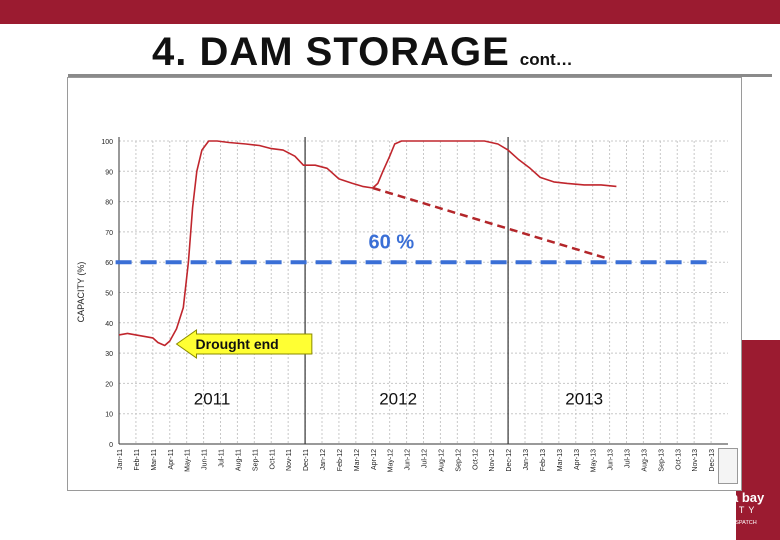 This screenshot has width=780, height=540. I want to click on x-tick-label: Sep-11, so click(255, 460).